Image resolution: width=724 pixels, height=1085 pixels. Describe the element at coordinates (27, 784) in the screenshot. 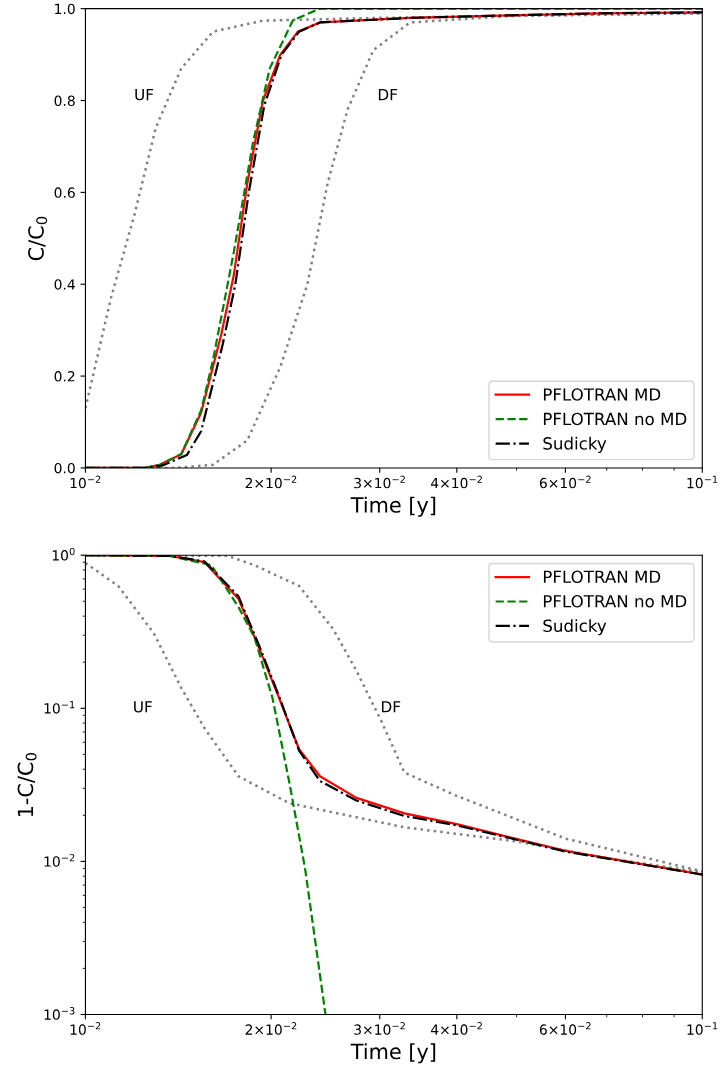

I see `y-axis-title: 1-C/C$_{0}$` at that location.